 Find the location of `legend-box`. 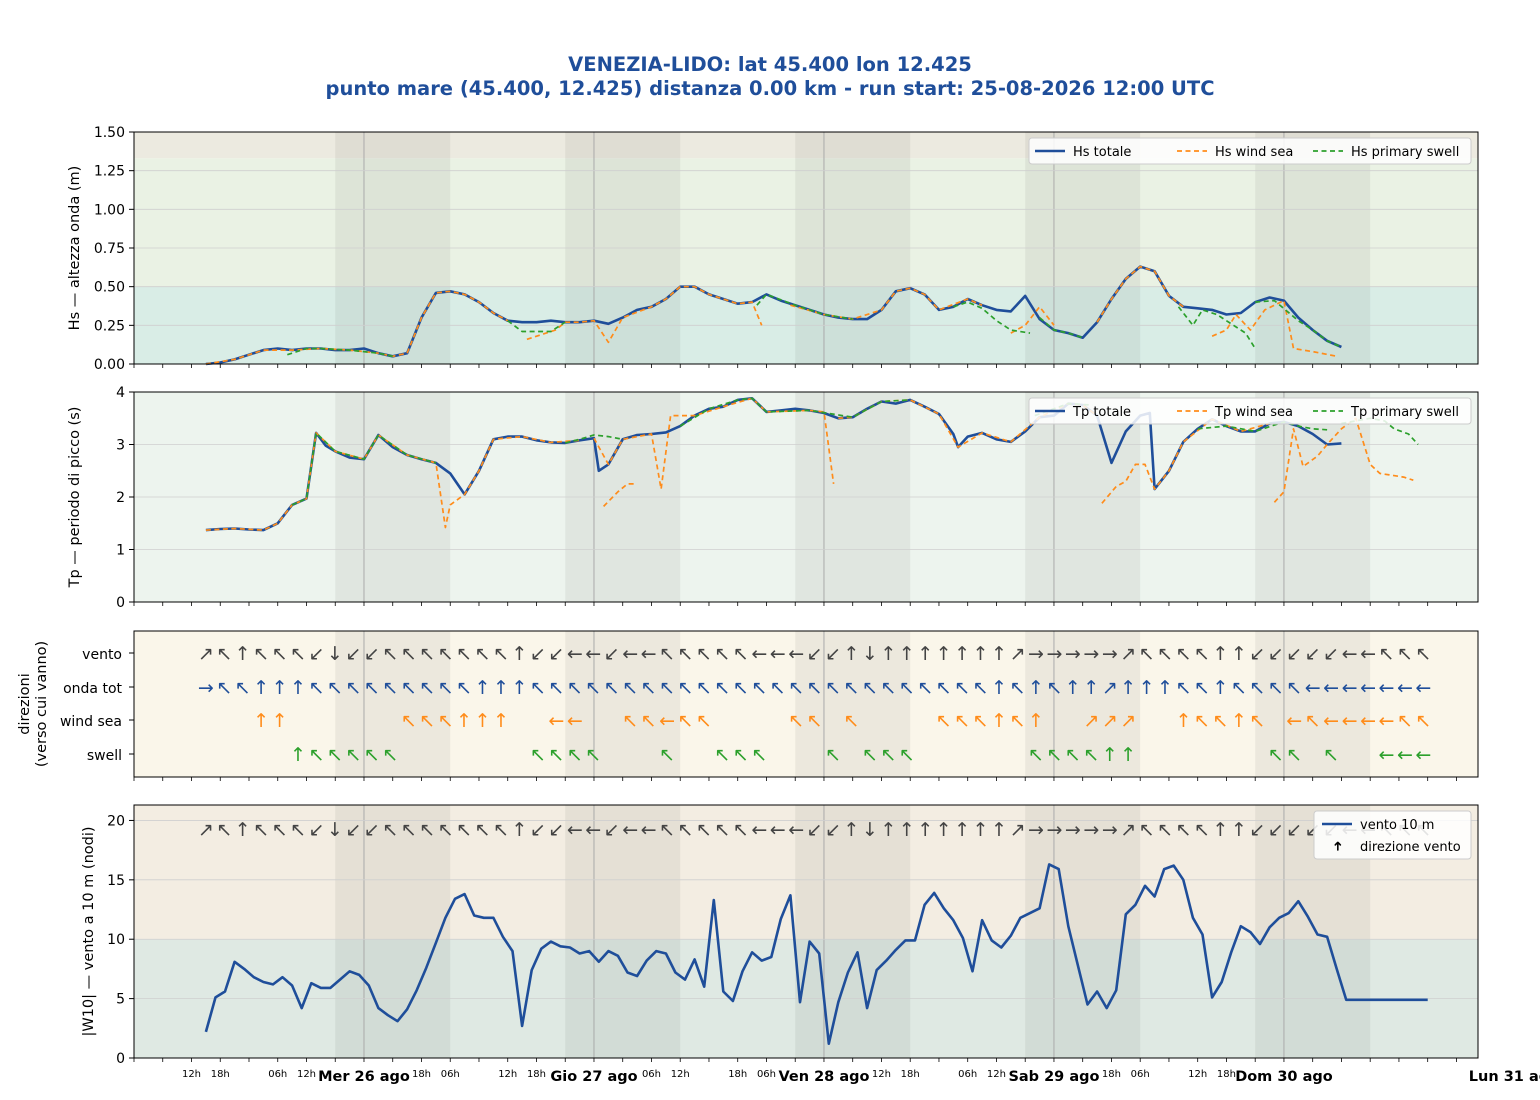

legend-box is located at coordinates (1250, 411).